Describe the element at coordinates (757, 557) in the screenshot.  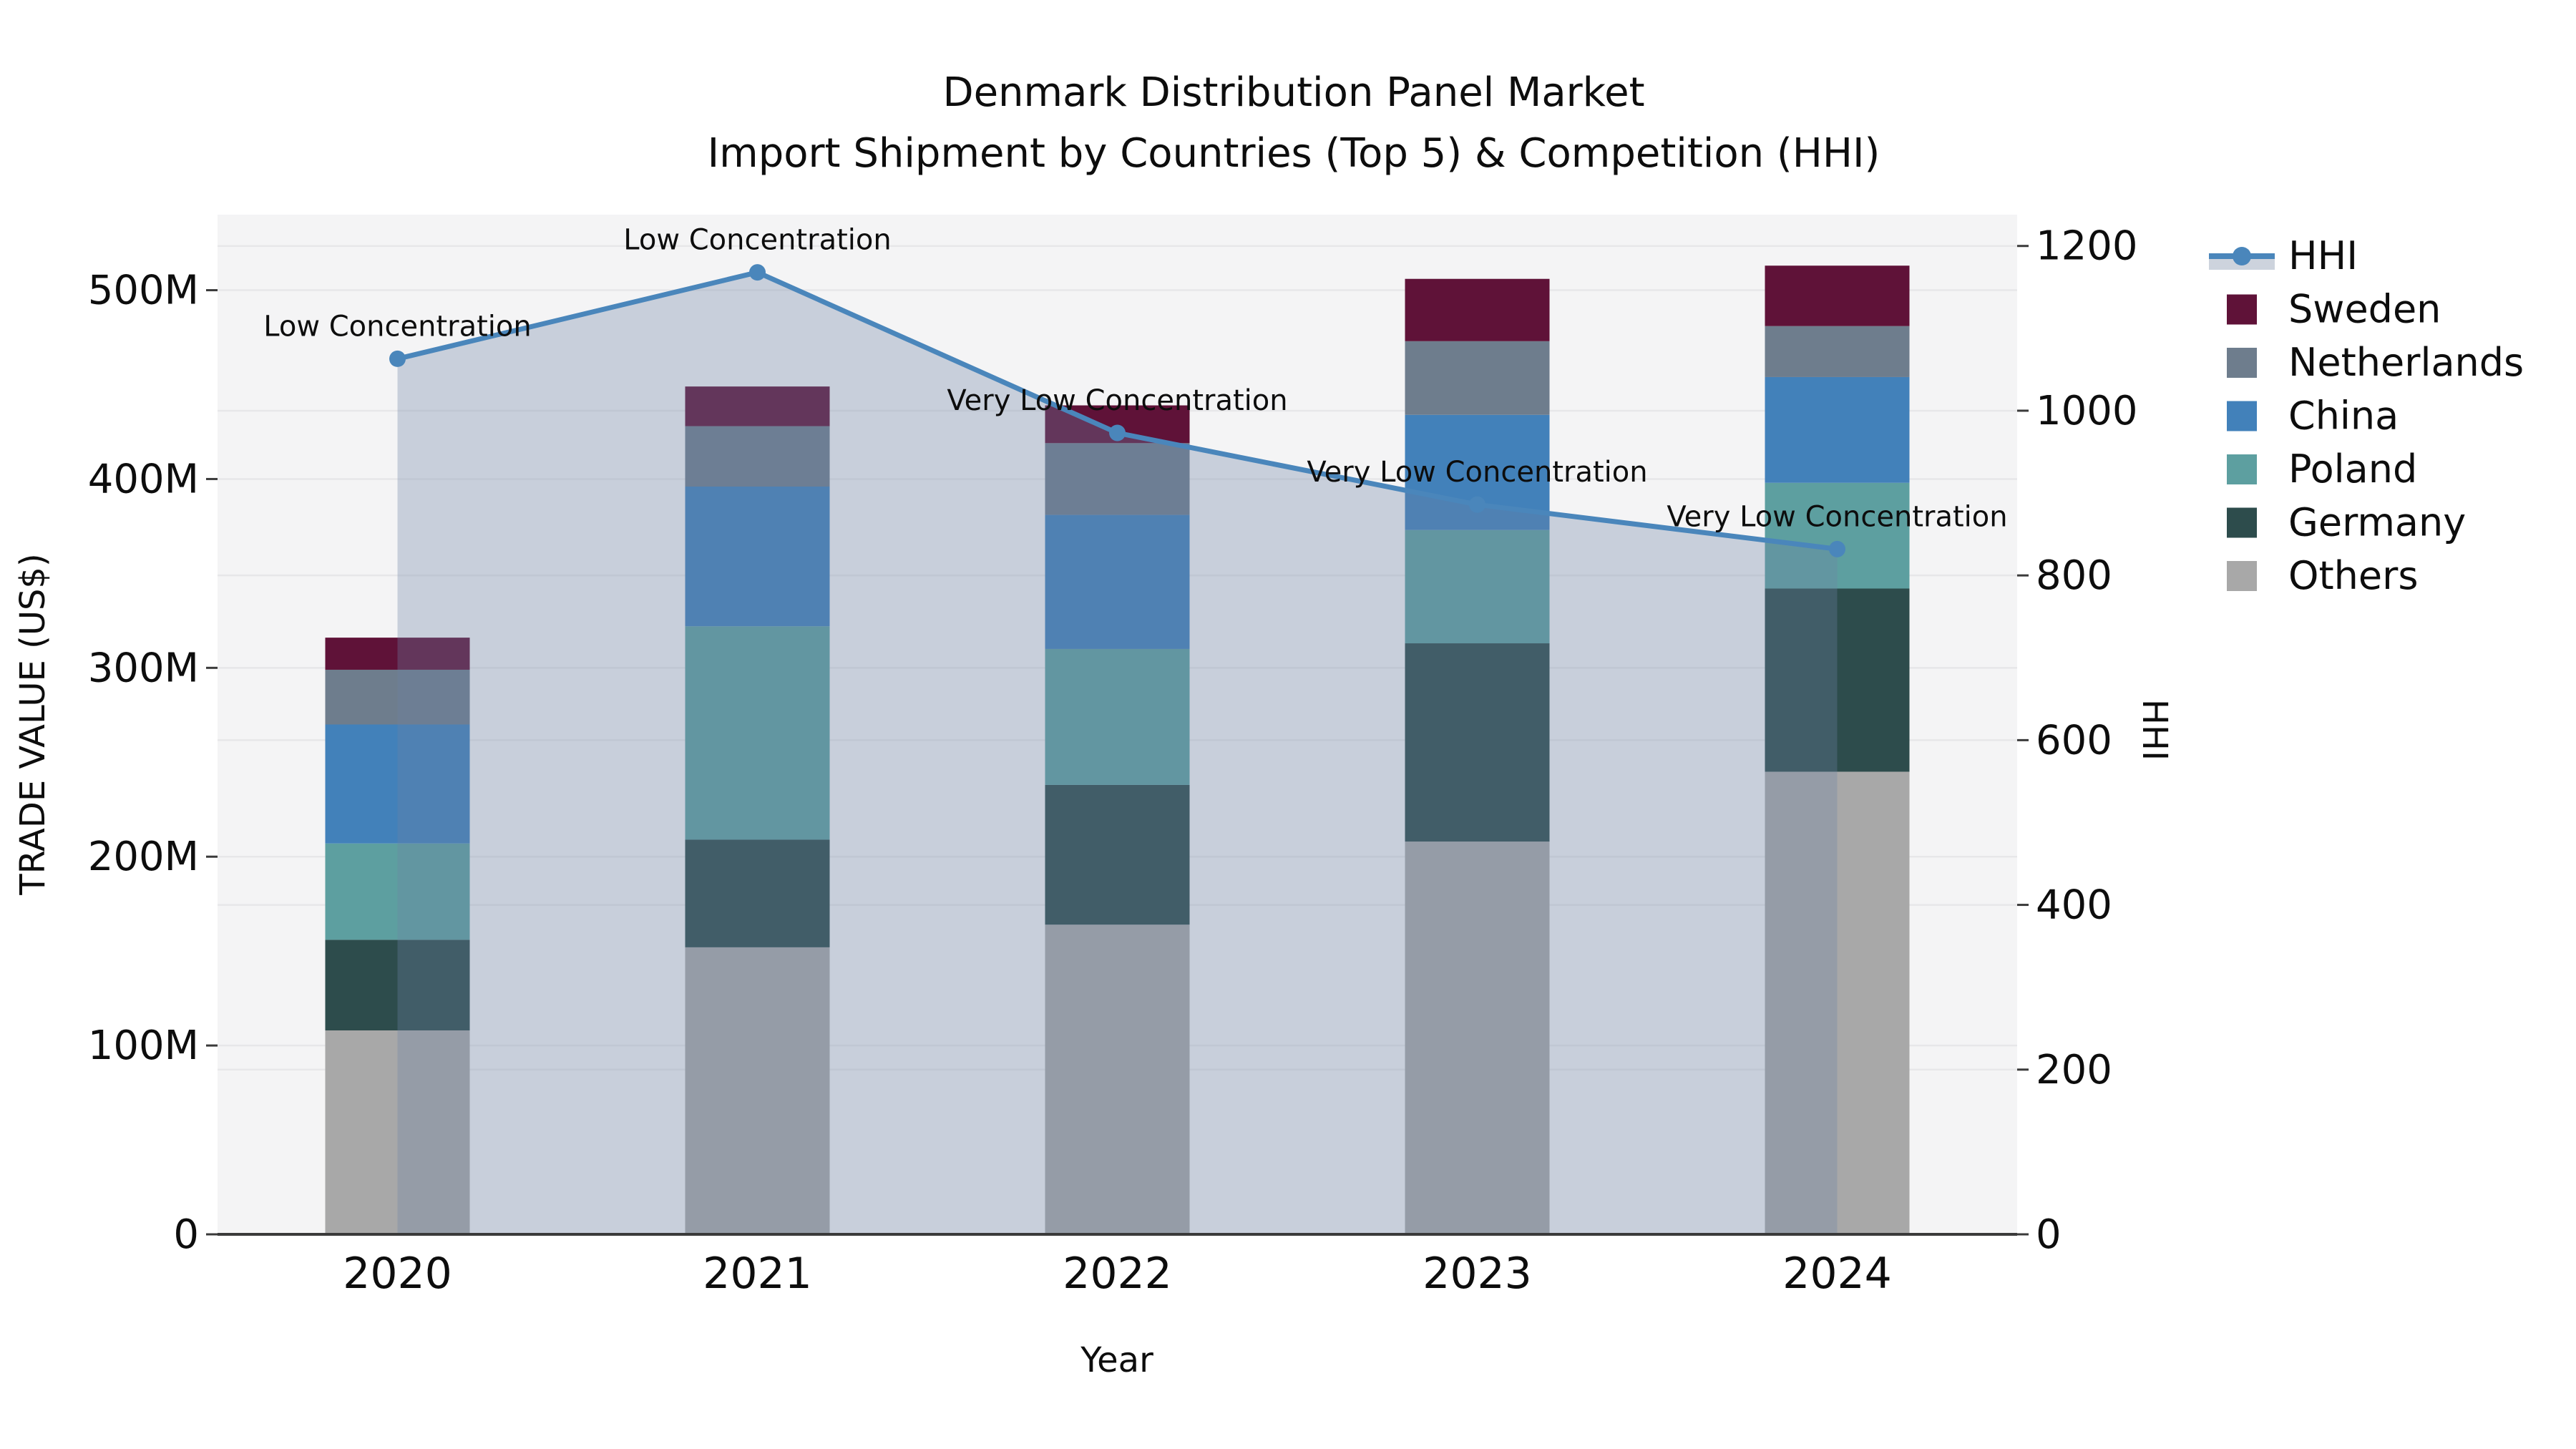
I see `bar-segment-china-2021` at that location.